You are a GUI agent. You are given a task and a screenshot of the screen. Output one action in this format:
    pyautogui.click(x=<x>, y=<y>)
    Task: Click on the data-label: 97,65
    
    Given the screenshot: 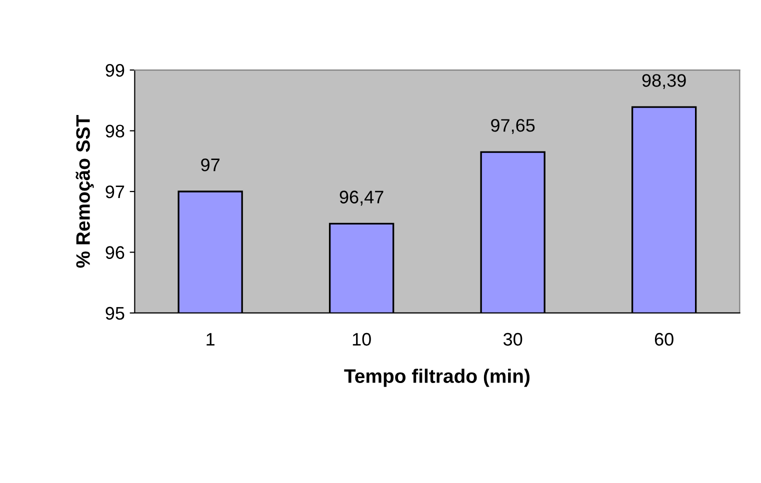 What is the action you would take?
    pyautogui.click(x=513, y=126)
    